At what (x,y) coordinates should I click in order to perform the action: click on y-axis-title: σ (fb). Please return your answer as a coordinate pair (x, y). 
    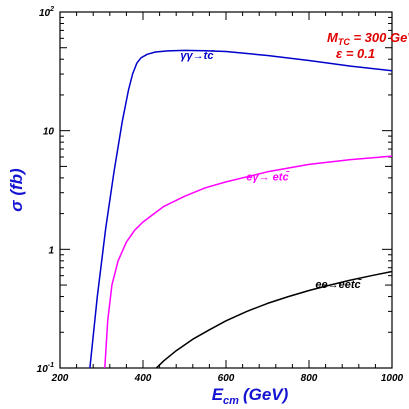
    Looking at the image, I should click on (16, 190).